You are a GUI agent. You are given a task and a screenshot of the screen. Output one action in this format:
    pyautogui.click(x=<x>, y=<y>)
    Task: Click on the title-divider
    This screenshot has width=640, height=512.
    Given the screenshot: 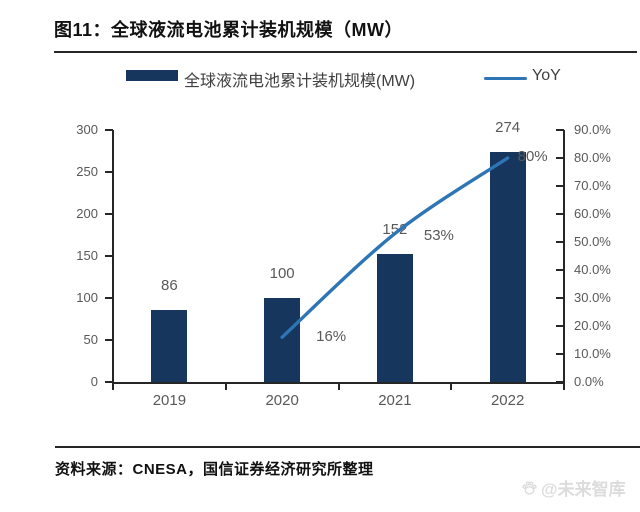 What is the action you would take?
    pyautogui.click(x=345, y=52)
    